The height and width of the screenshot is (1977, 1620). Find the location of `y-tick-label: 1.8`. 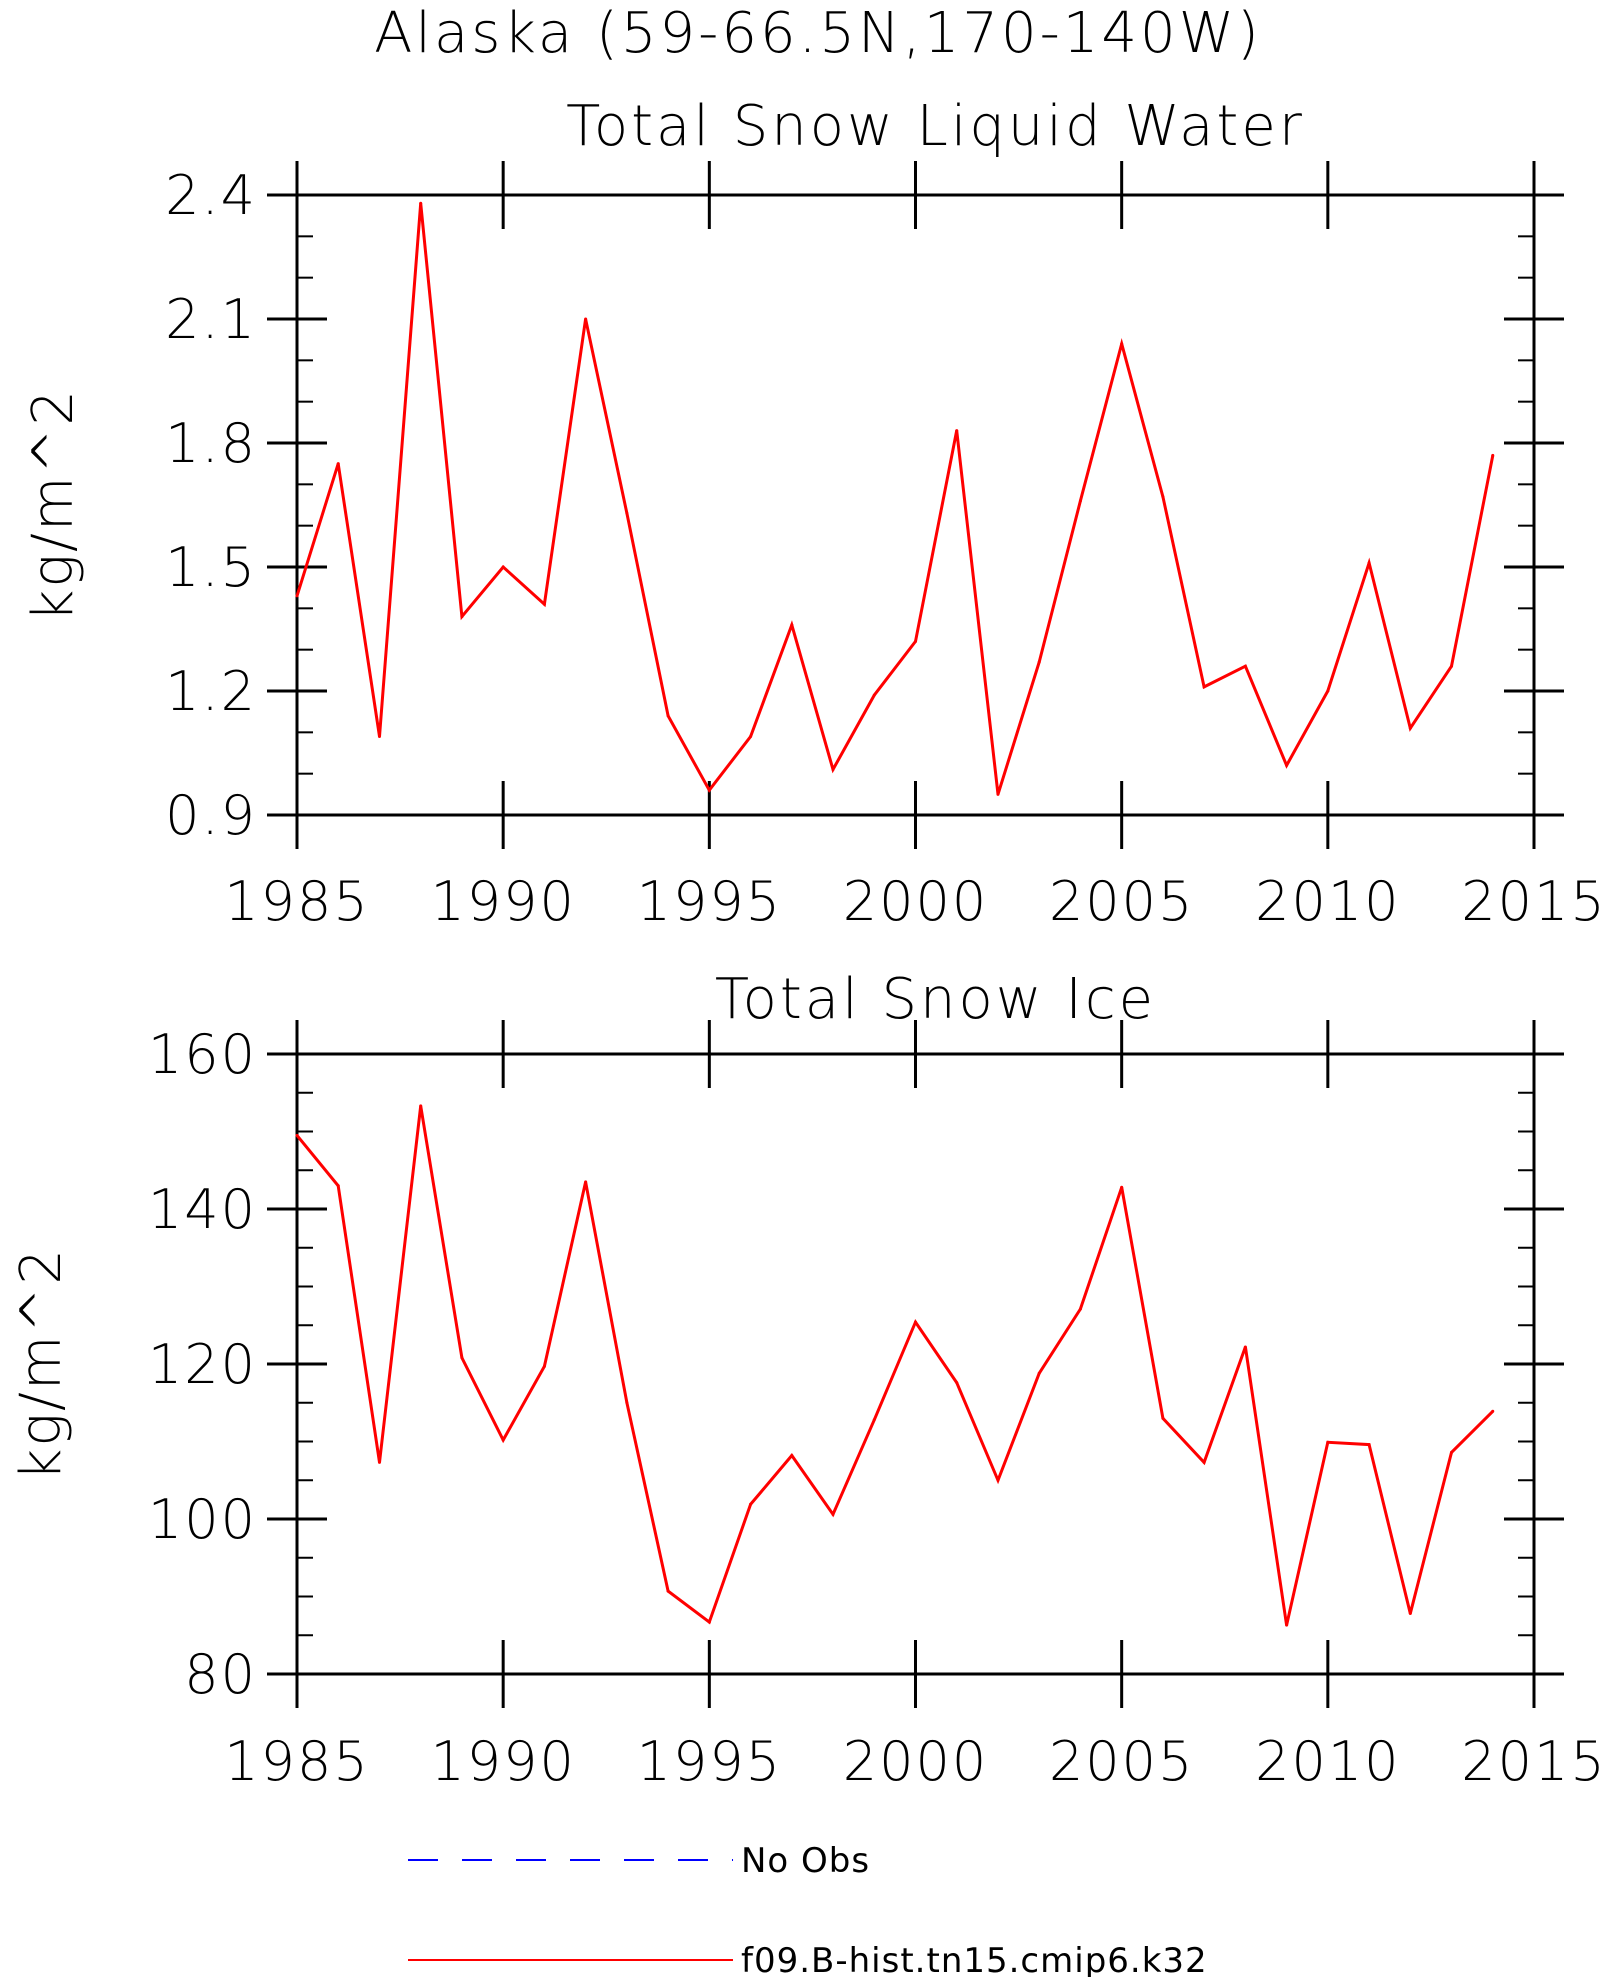

y-tick-label: 1.8 is located at coordinates (211, 443).